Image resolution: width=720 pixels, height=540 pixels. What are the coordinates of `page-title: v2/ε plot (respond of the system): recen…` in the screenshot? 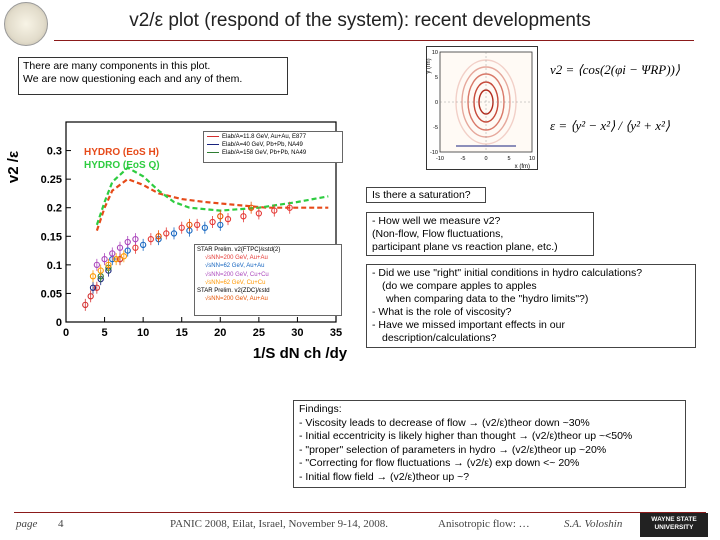 It's located at (360, 20).